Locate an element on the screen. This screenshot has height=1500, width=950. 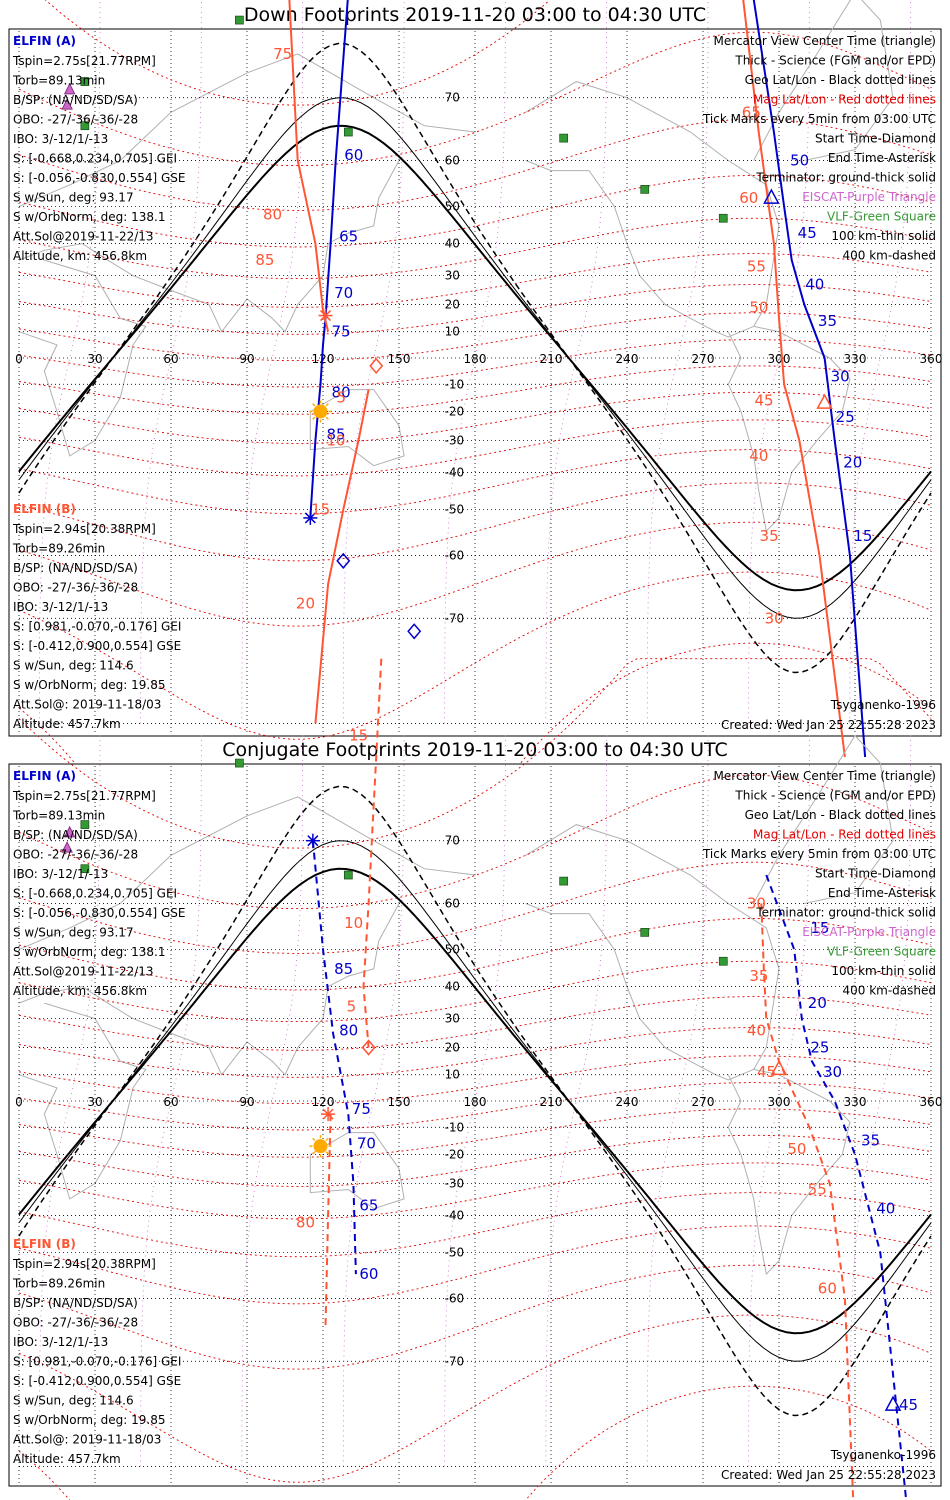
legend-item: Terminator: ground-thick solid is located at coordinates (845, 178).